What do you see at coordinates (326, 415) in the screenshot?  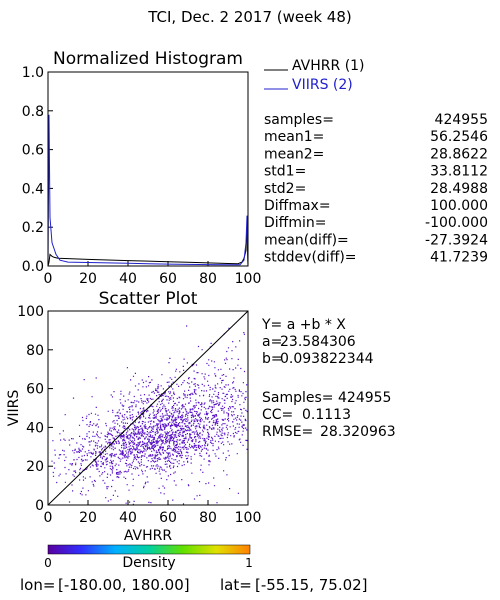 I see `fit-stat-value: 0.1113` at bounding box center [326, 415].